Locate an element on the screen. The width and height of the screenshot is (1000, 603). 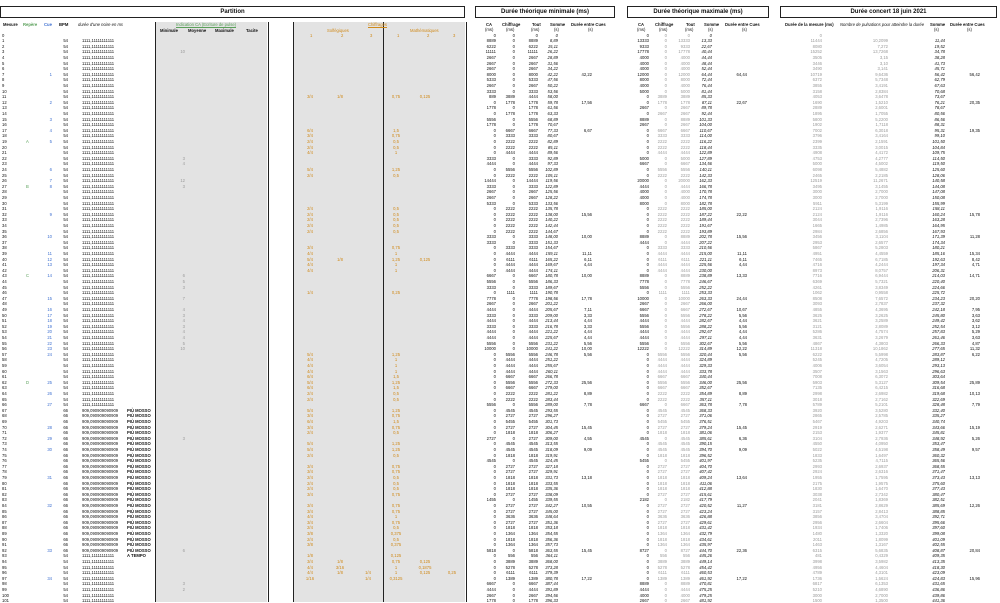
table-cell: 13 is located at coordinates (49, 265).